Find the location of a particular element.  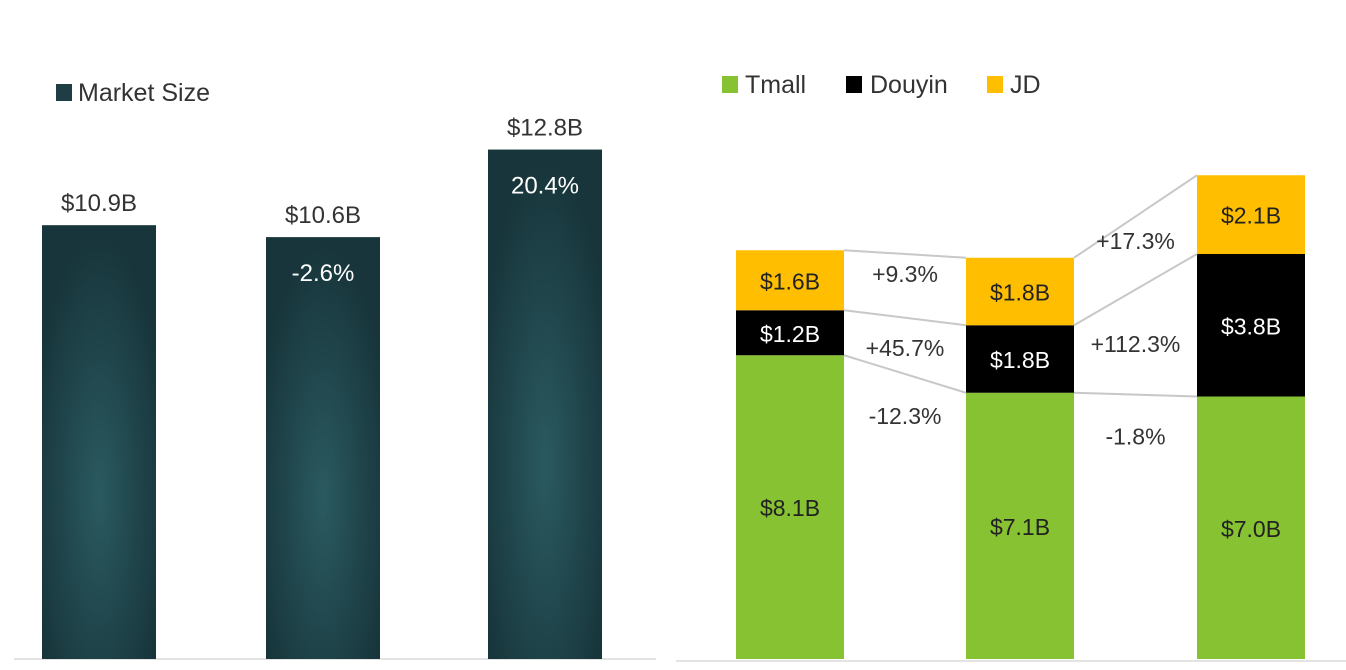

tmall-value-label-3: $7.0B is located at coordinates (1251, 529).